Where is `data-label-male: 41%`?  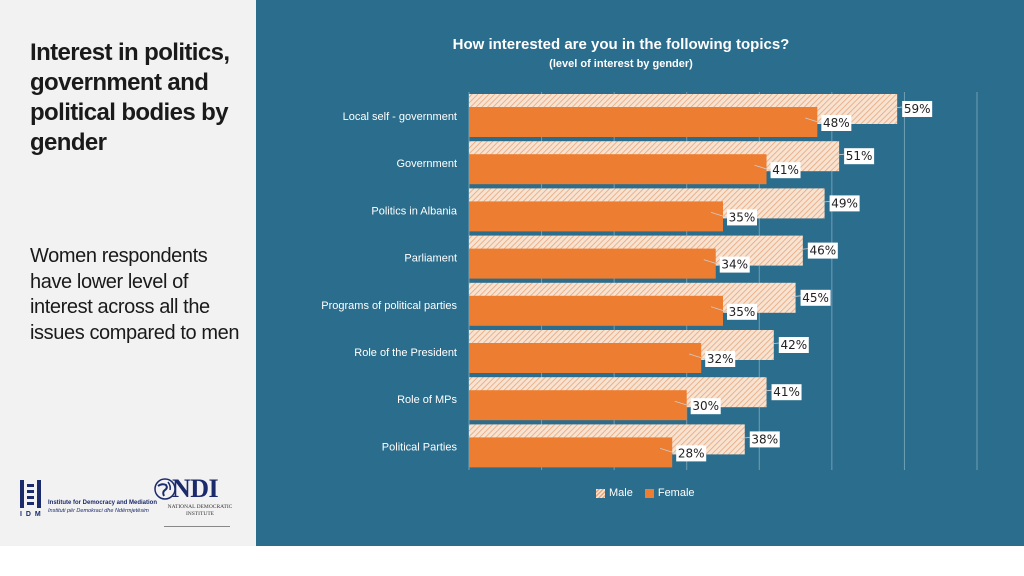 data-label-male: 41% is located at coordinates (786, 392).